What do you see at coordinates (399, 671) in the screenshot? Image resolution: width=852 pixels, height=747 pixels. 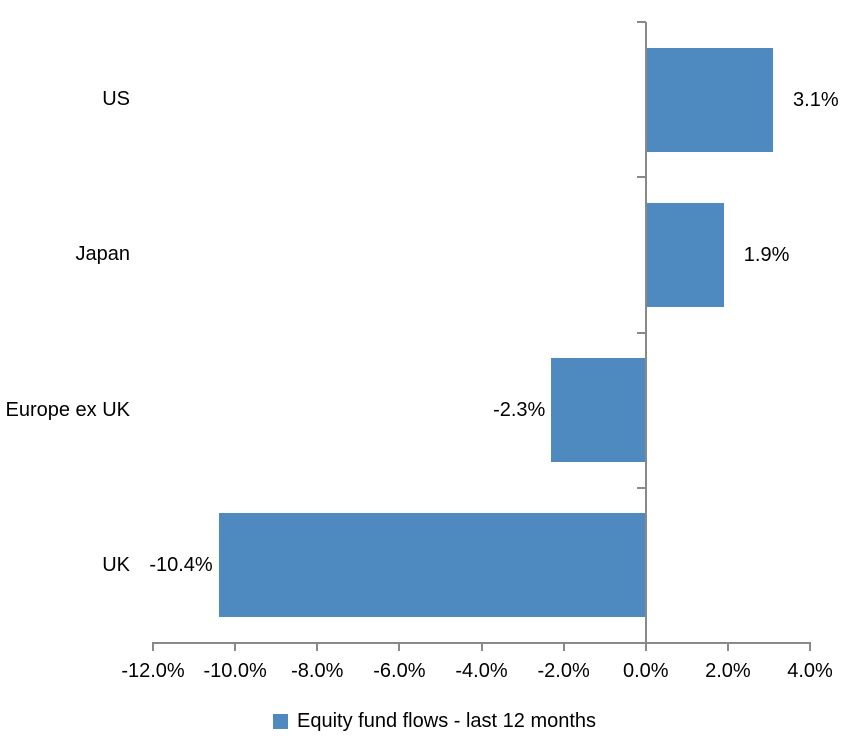 I see `x-axis-tick-label: -6.0%` at bounding box center [399, 671].